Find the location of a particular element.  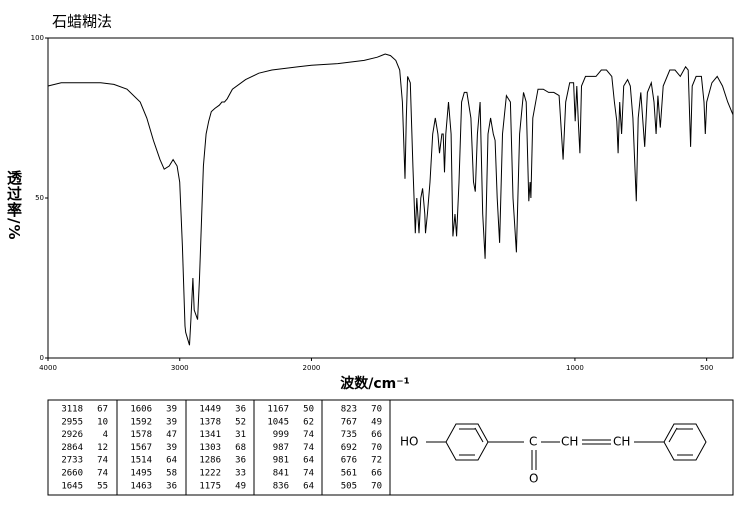

peak-transmittance: 10 is located at coordinates (102, 422).